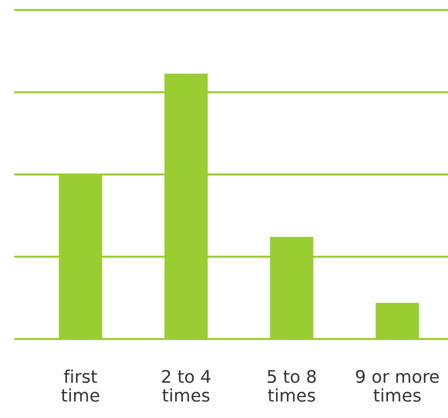 The image size is (448, 418). Describe the element at coordinates (80, 386) in the screenshot. I see `x-tick-label: first time` at that location.